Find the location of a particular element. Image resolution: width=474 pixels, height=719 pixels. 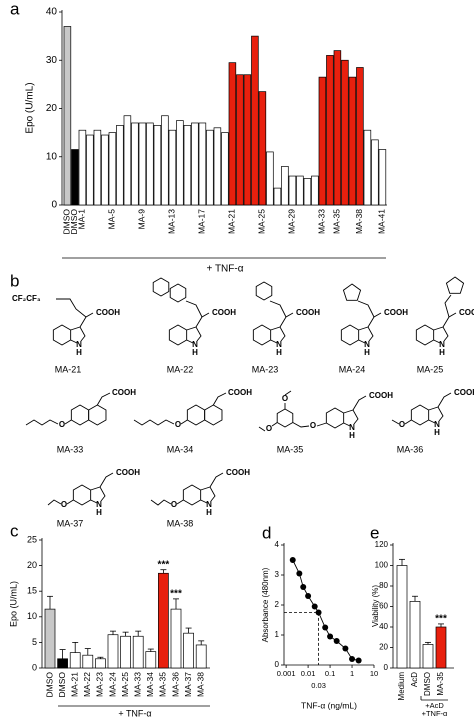

x-tick-label: DMSO is located at coordinates (74, 222).